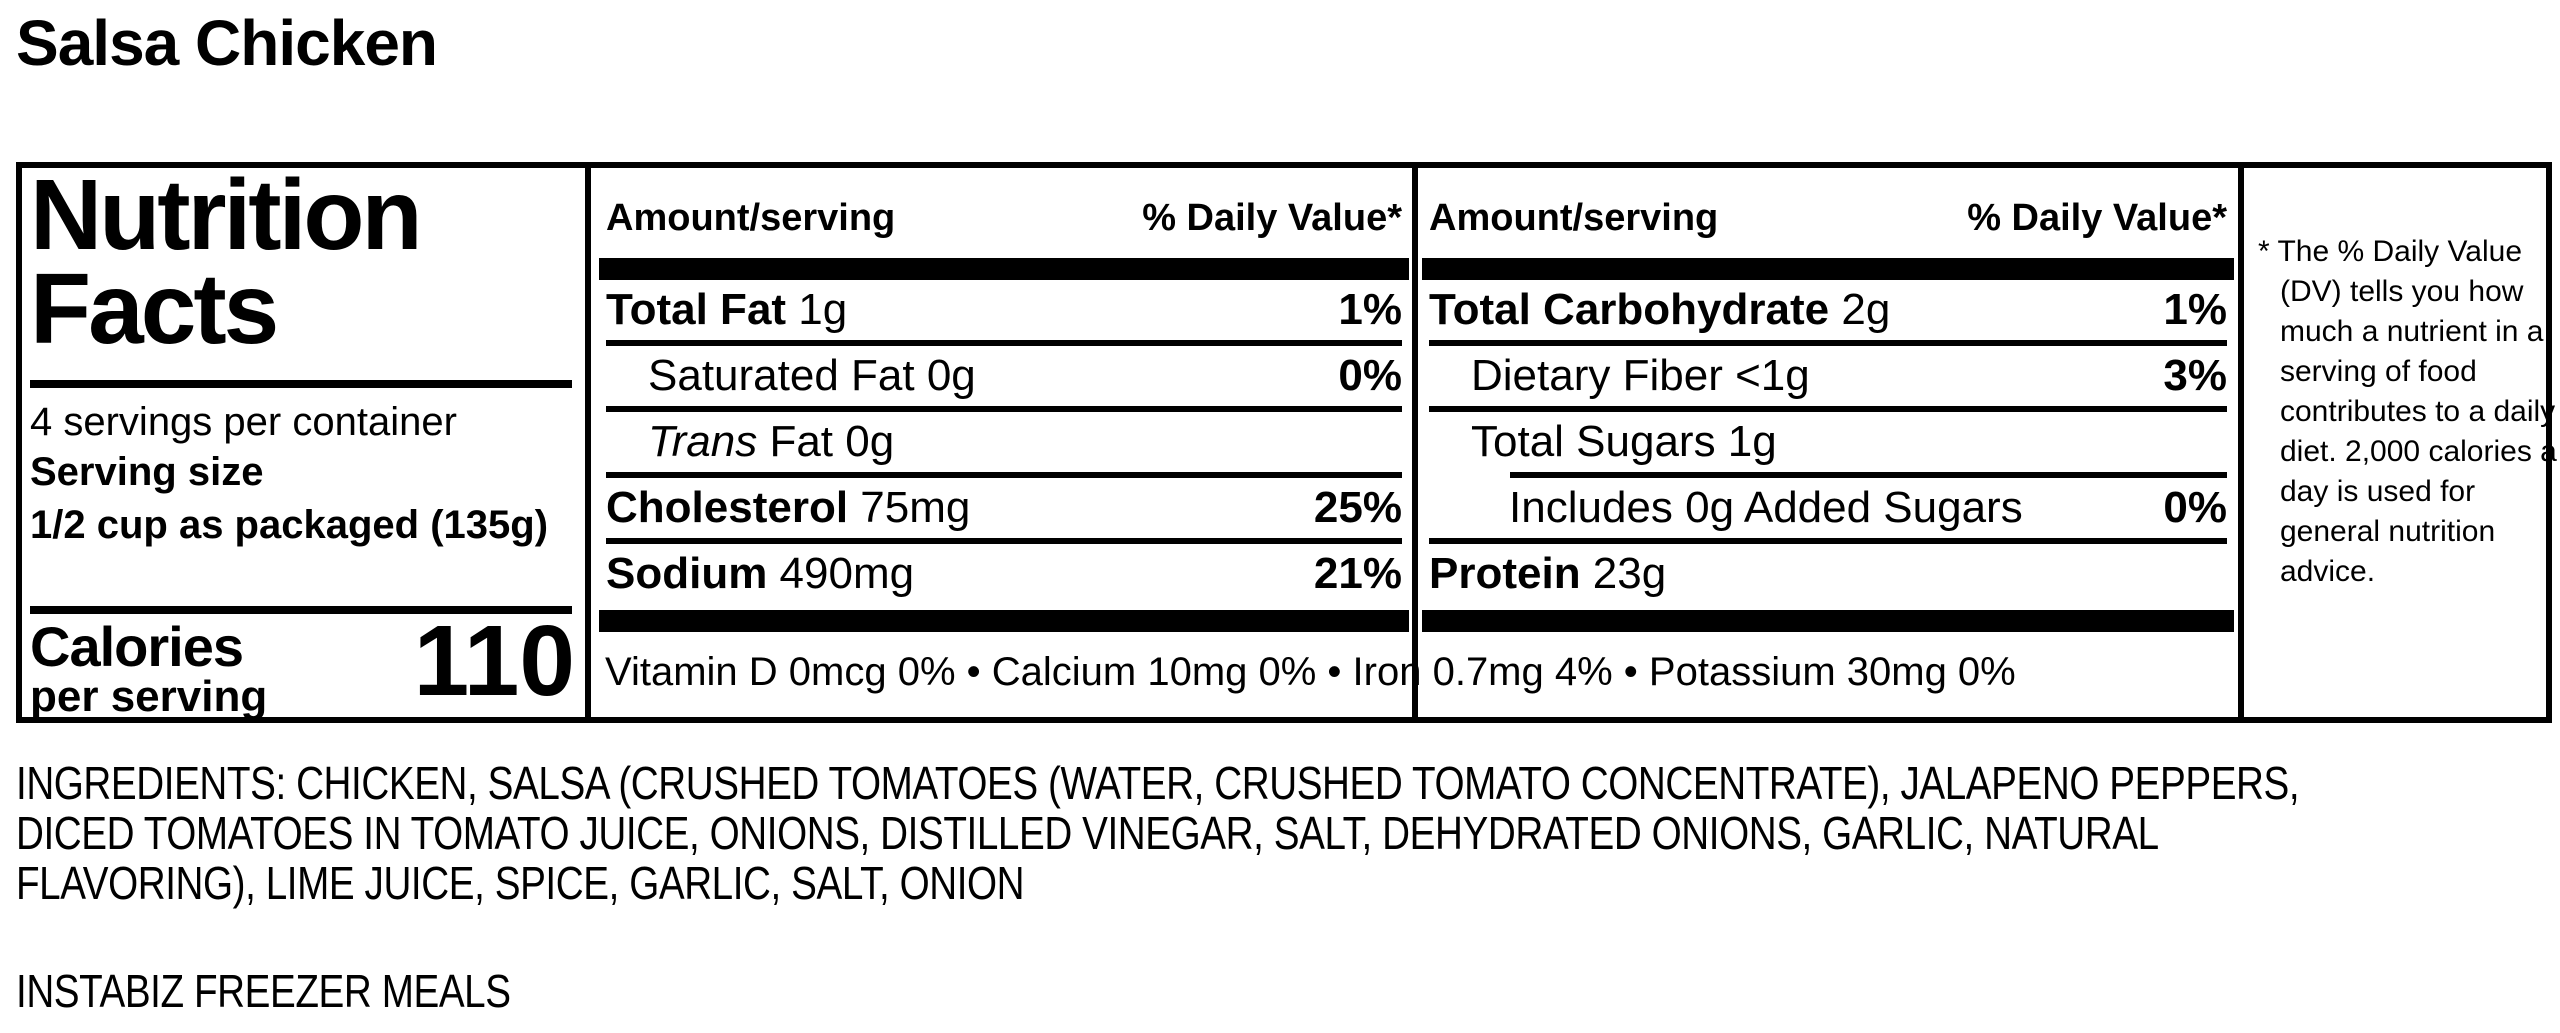 This screenshot has width=2560, height=1033. Describe the element at coordinates (841, 573) in the screenshot. I see `nutrient-amount: 490mg` at that location.